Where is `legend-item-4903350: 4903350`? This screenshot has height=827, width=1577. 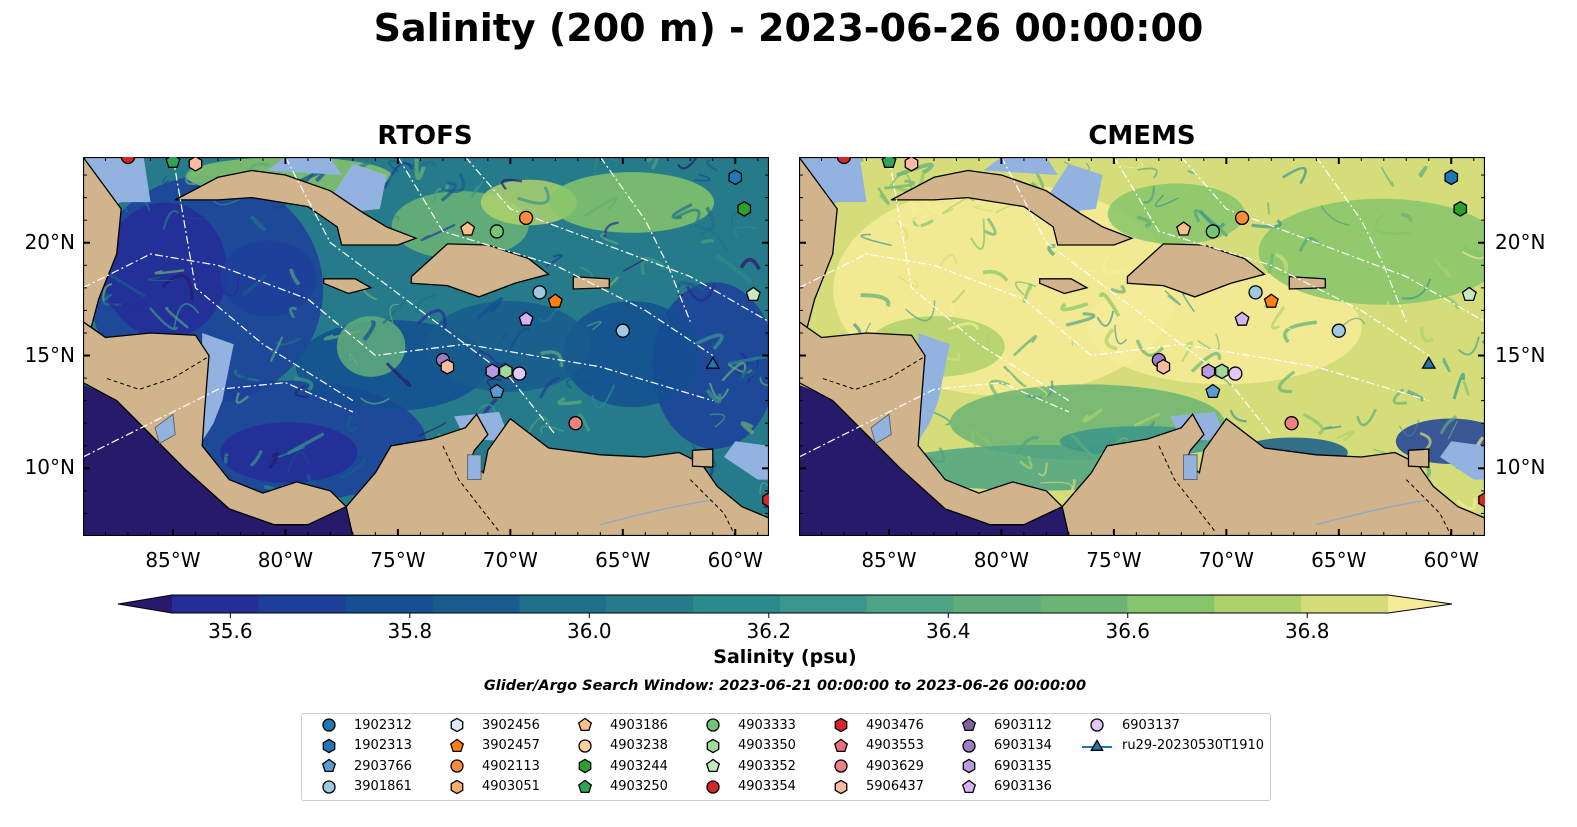 legend-item-4903350: 4903350 is located at coordinates (746, 746).